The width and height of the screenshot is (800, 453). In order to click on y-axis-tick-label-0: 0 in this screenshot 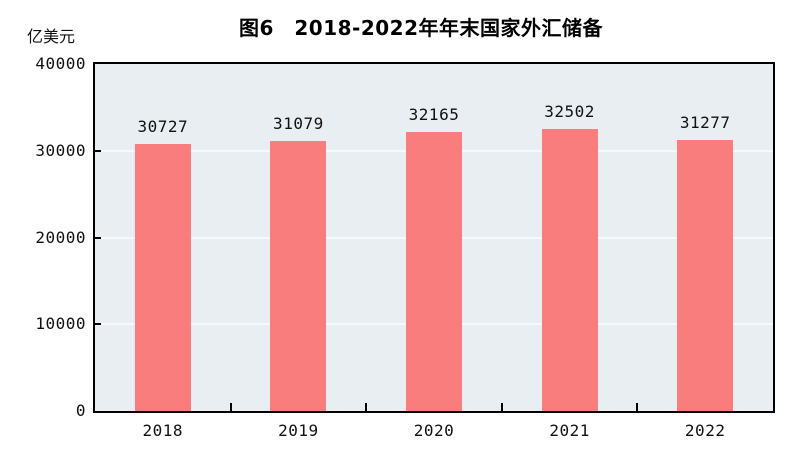, I will do `click(80, 410)`.